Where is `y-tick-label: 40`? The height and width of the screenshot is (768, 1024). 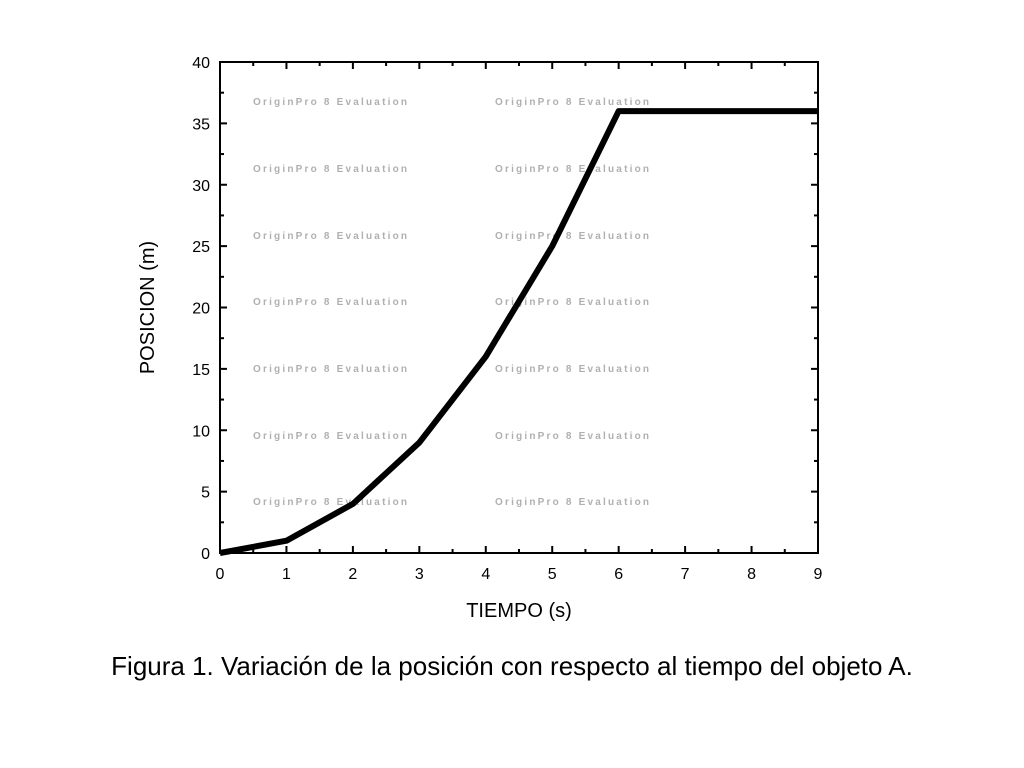 y-tick-label: 40 is located at coordinates (201, 63).